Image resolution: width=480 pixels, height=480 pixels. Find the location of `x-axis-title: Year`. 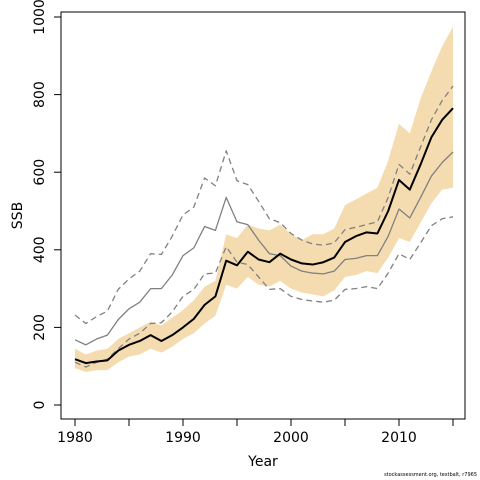

x-axis-title: Year is located at coordinates (262, 462).